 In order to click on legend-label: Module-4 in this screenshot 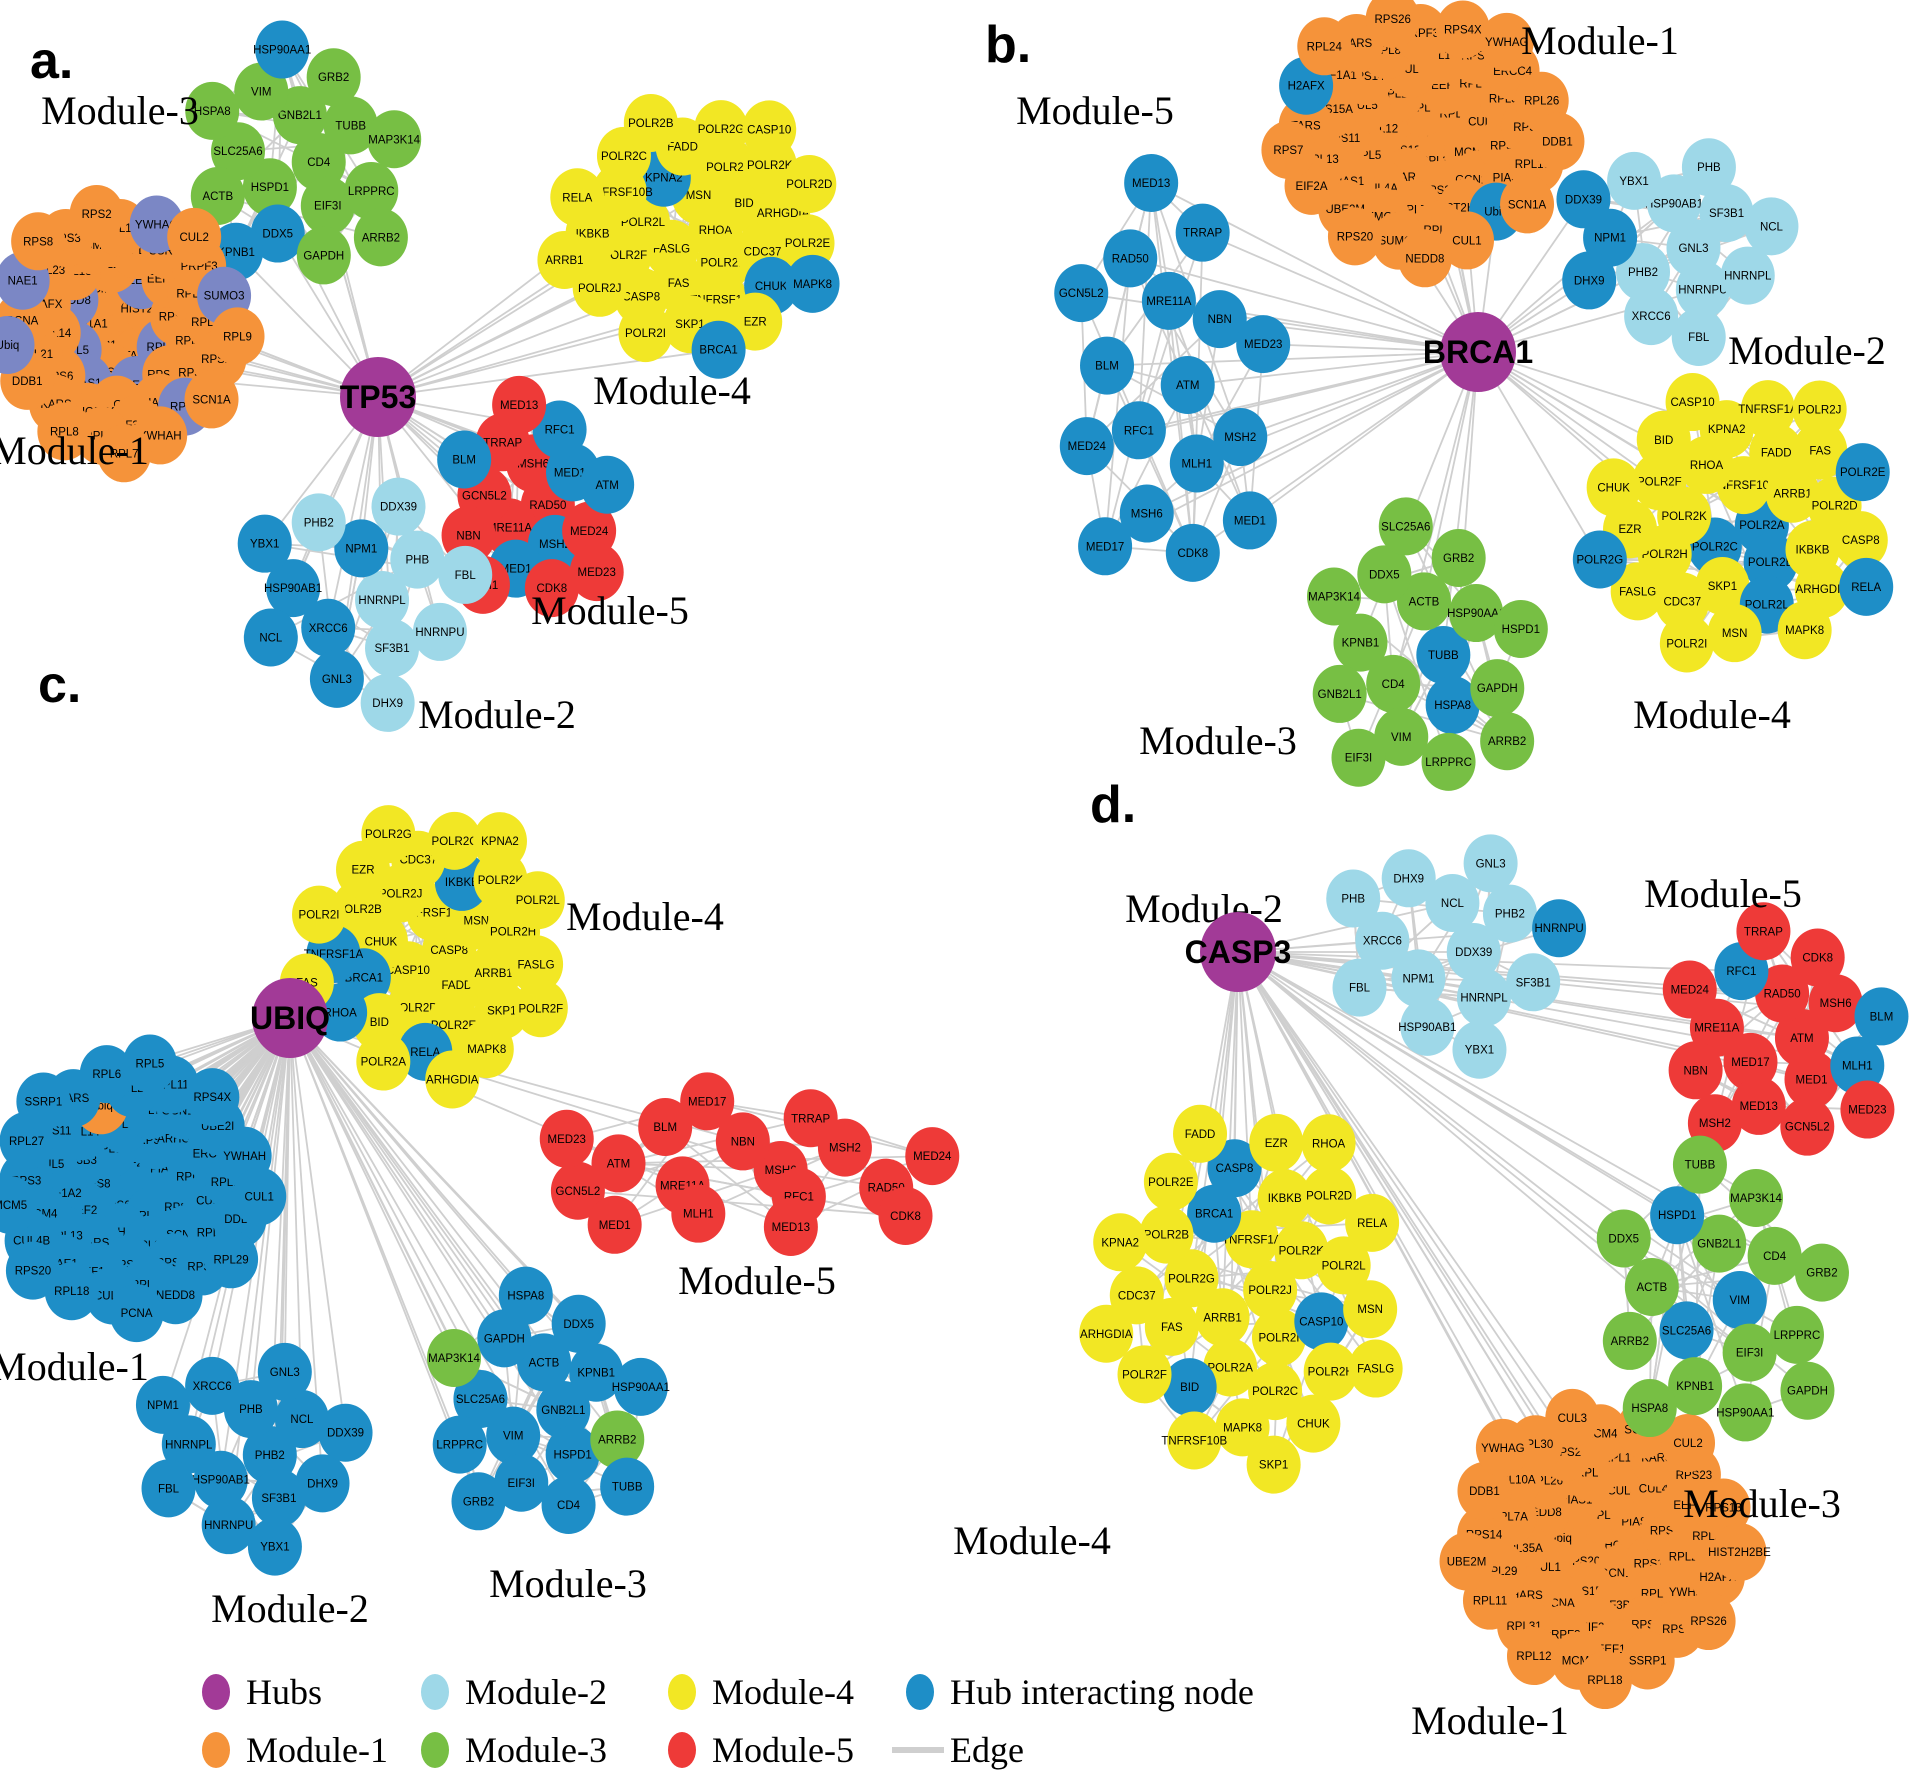, I will do `click(783, 1692)`.